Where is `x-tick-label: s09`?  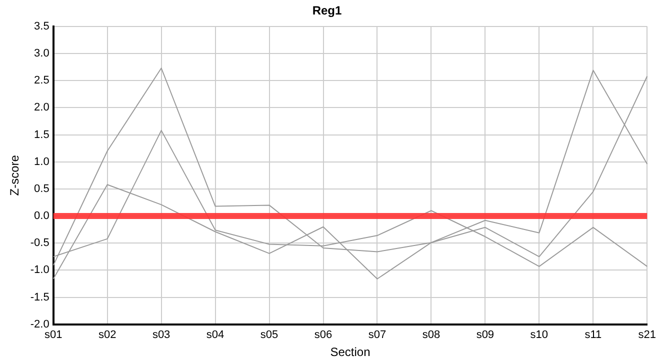
x-tick-label: s09 is located at coordinates (485, 335).